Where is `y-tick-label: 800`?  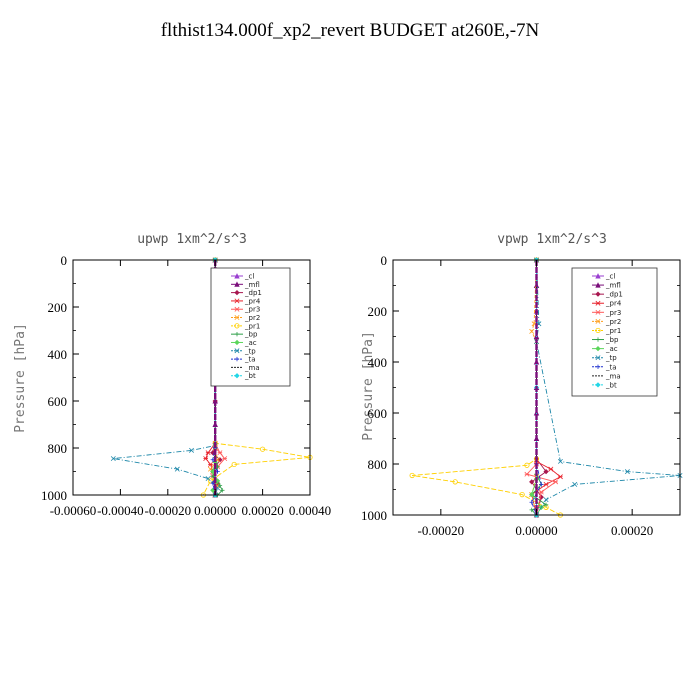
y-tick-label: 800 is located at coordinates (58, 448).